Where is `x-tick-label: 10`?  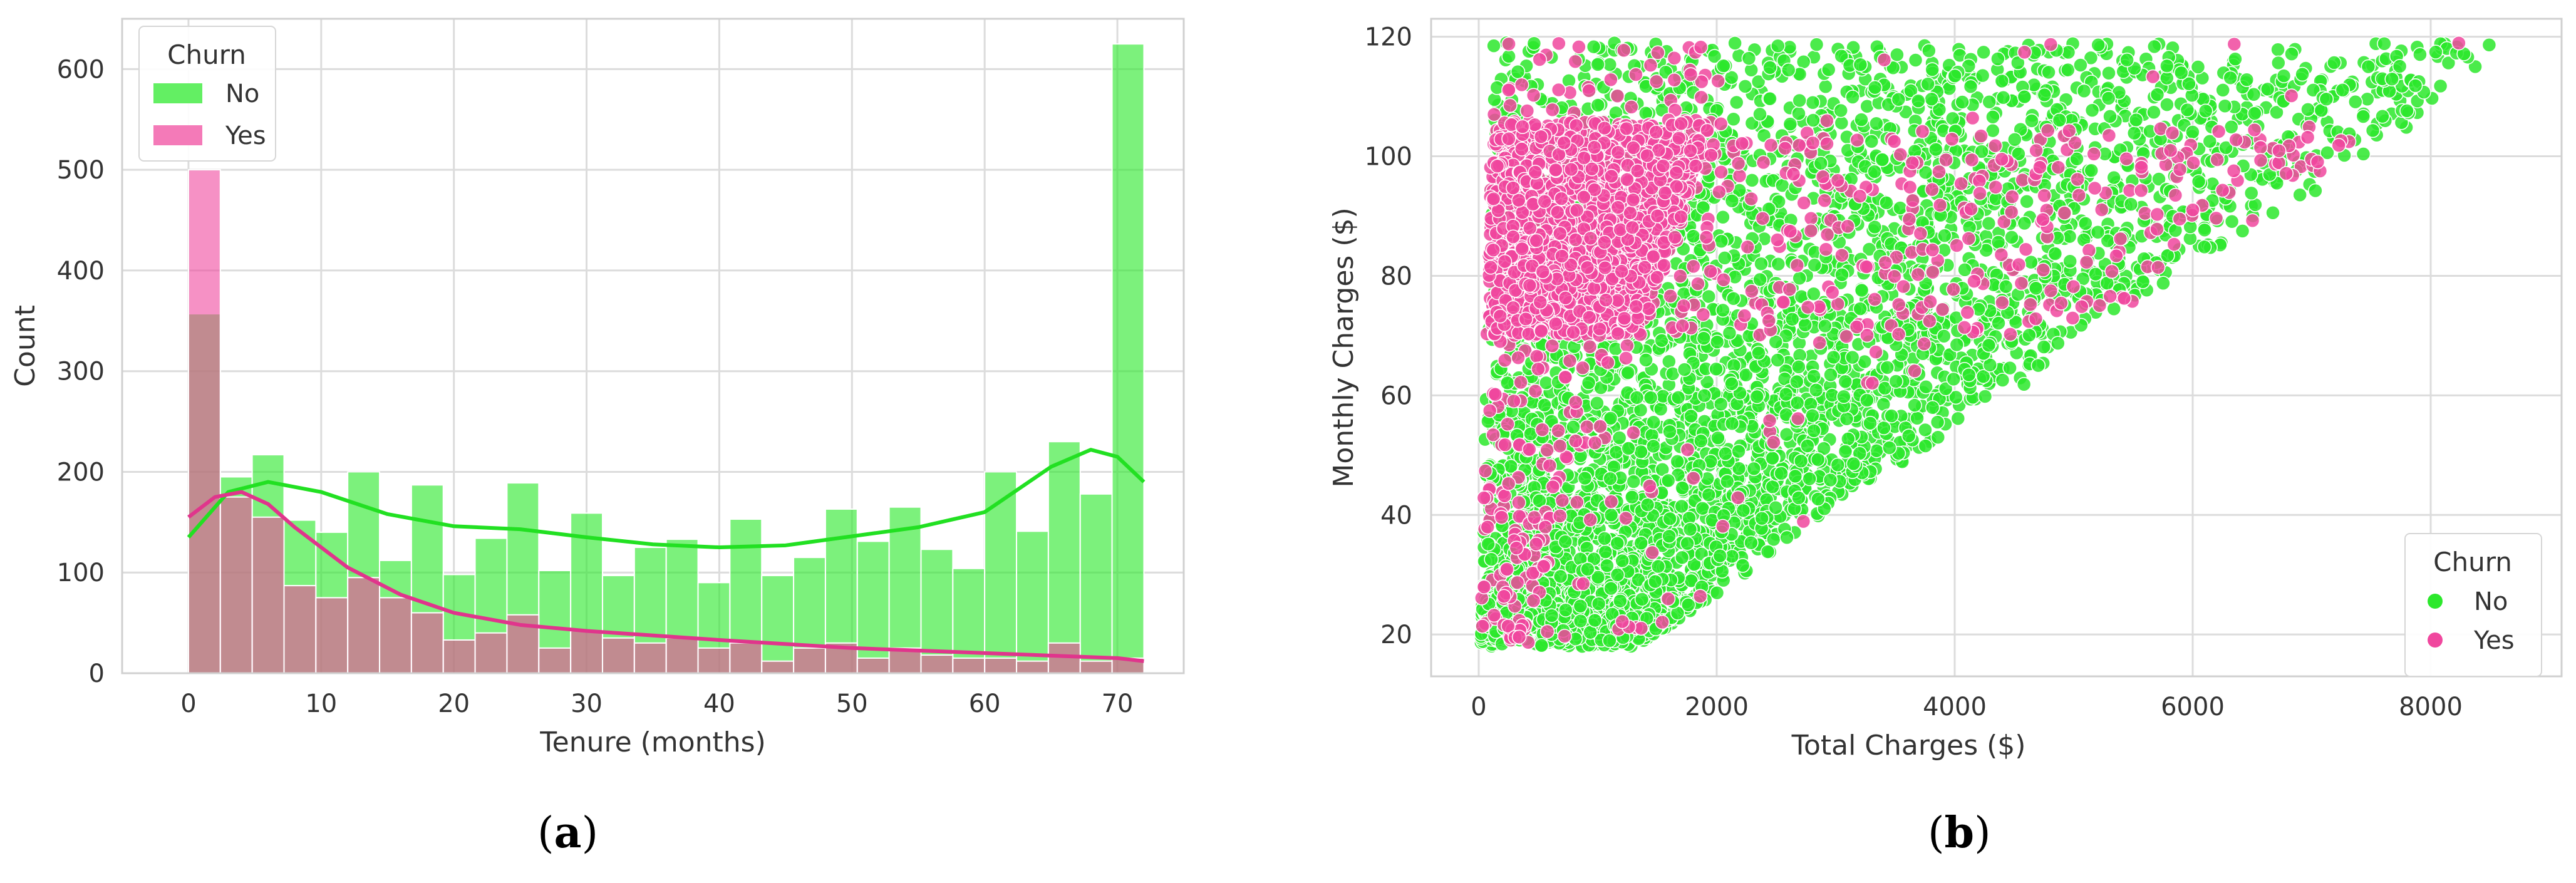
x-tick-label: 10 is located at coordinates (321, 703).